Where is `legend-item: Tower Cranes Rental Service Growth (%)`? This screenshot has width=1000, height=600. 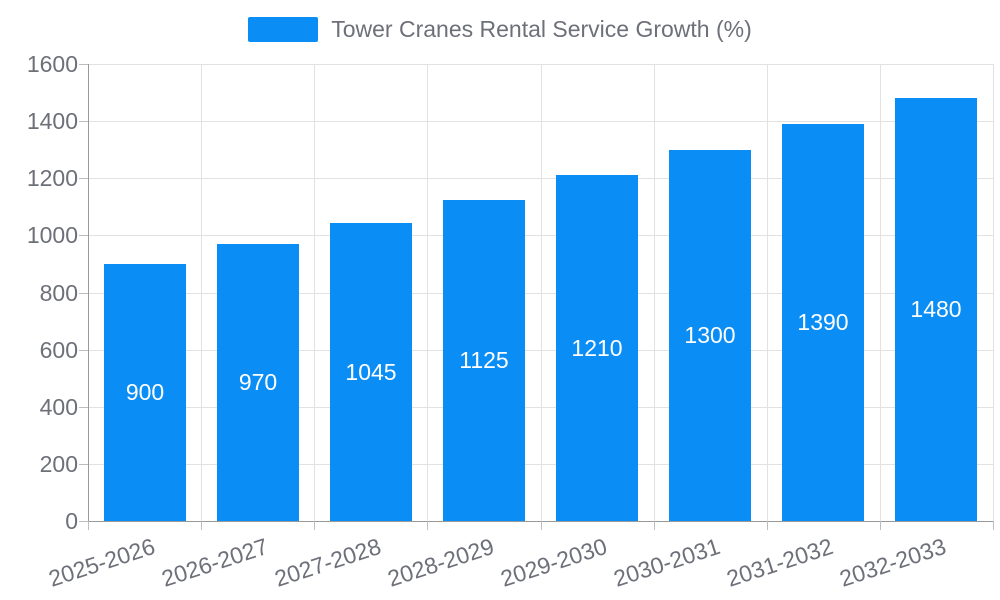
legend-item: Tower Cranes Rental Service Growth (%) is located at coordinates (500, 29).